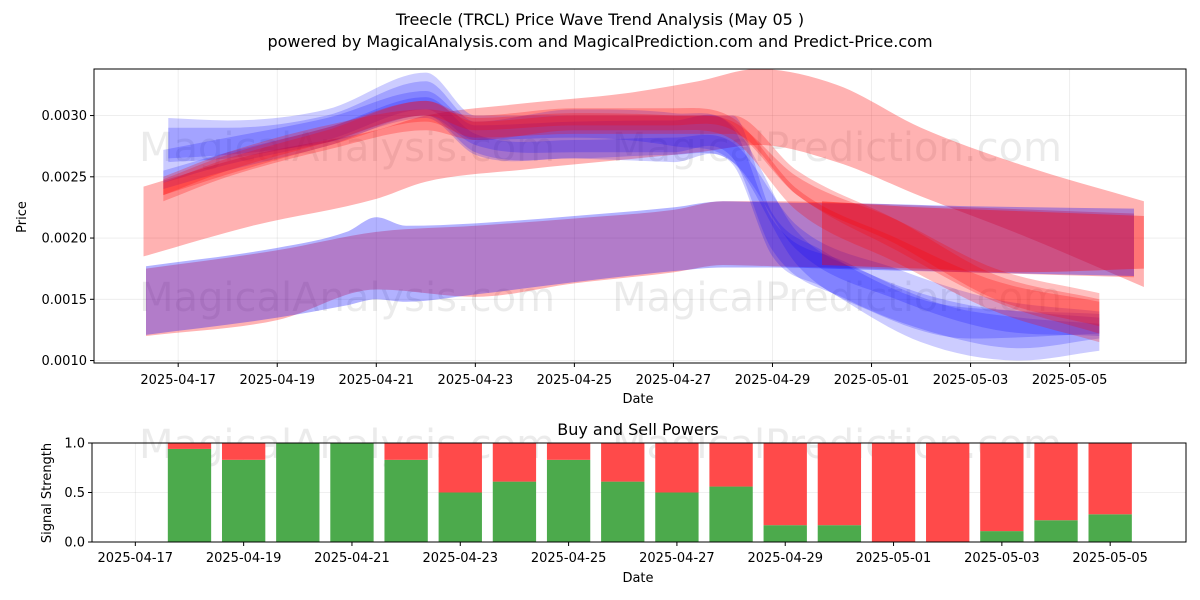 The height and width of the screenshot is (600, 1200). Describe the element at coordinates (74, 444) in the screenshot. I see `signal-y-tick-label: 1.0` at that location.